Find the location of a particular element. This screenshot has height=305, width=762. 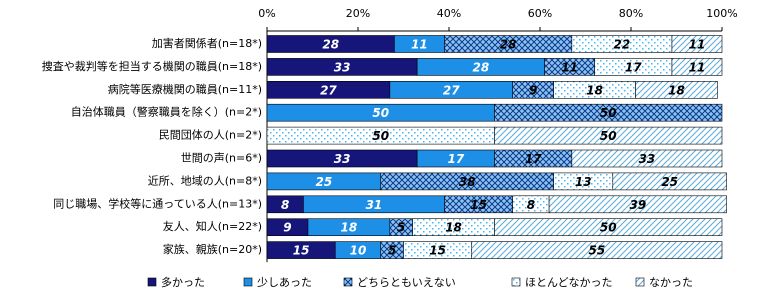

category-label: 民間団体の人(n=2*) is located at coordinates (210, 135).